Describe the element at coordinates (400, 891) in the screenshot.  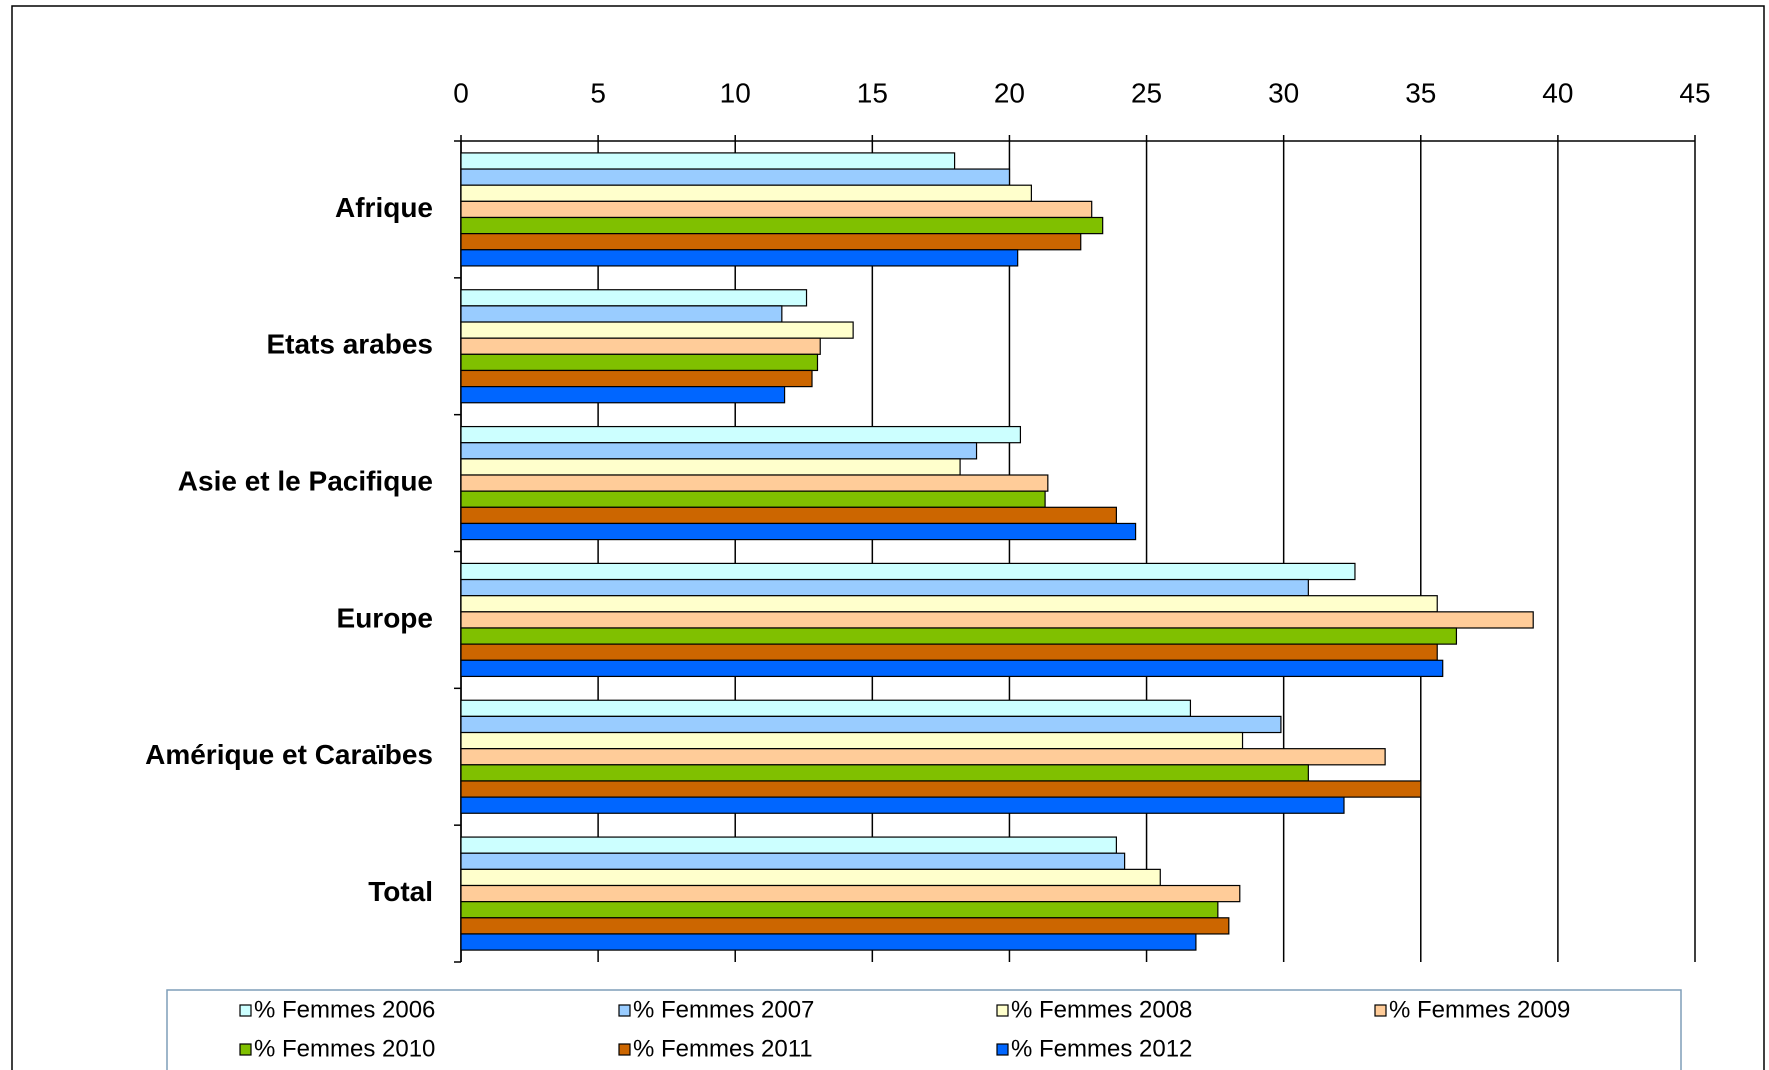
I see `y-tick-label: Total` at that location.